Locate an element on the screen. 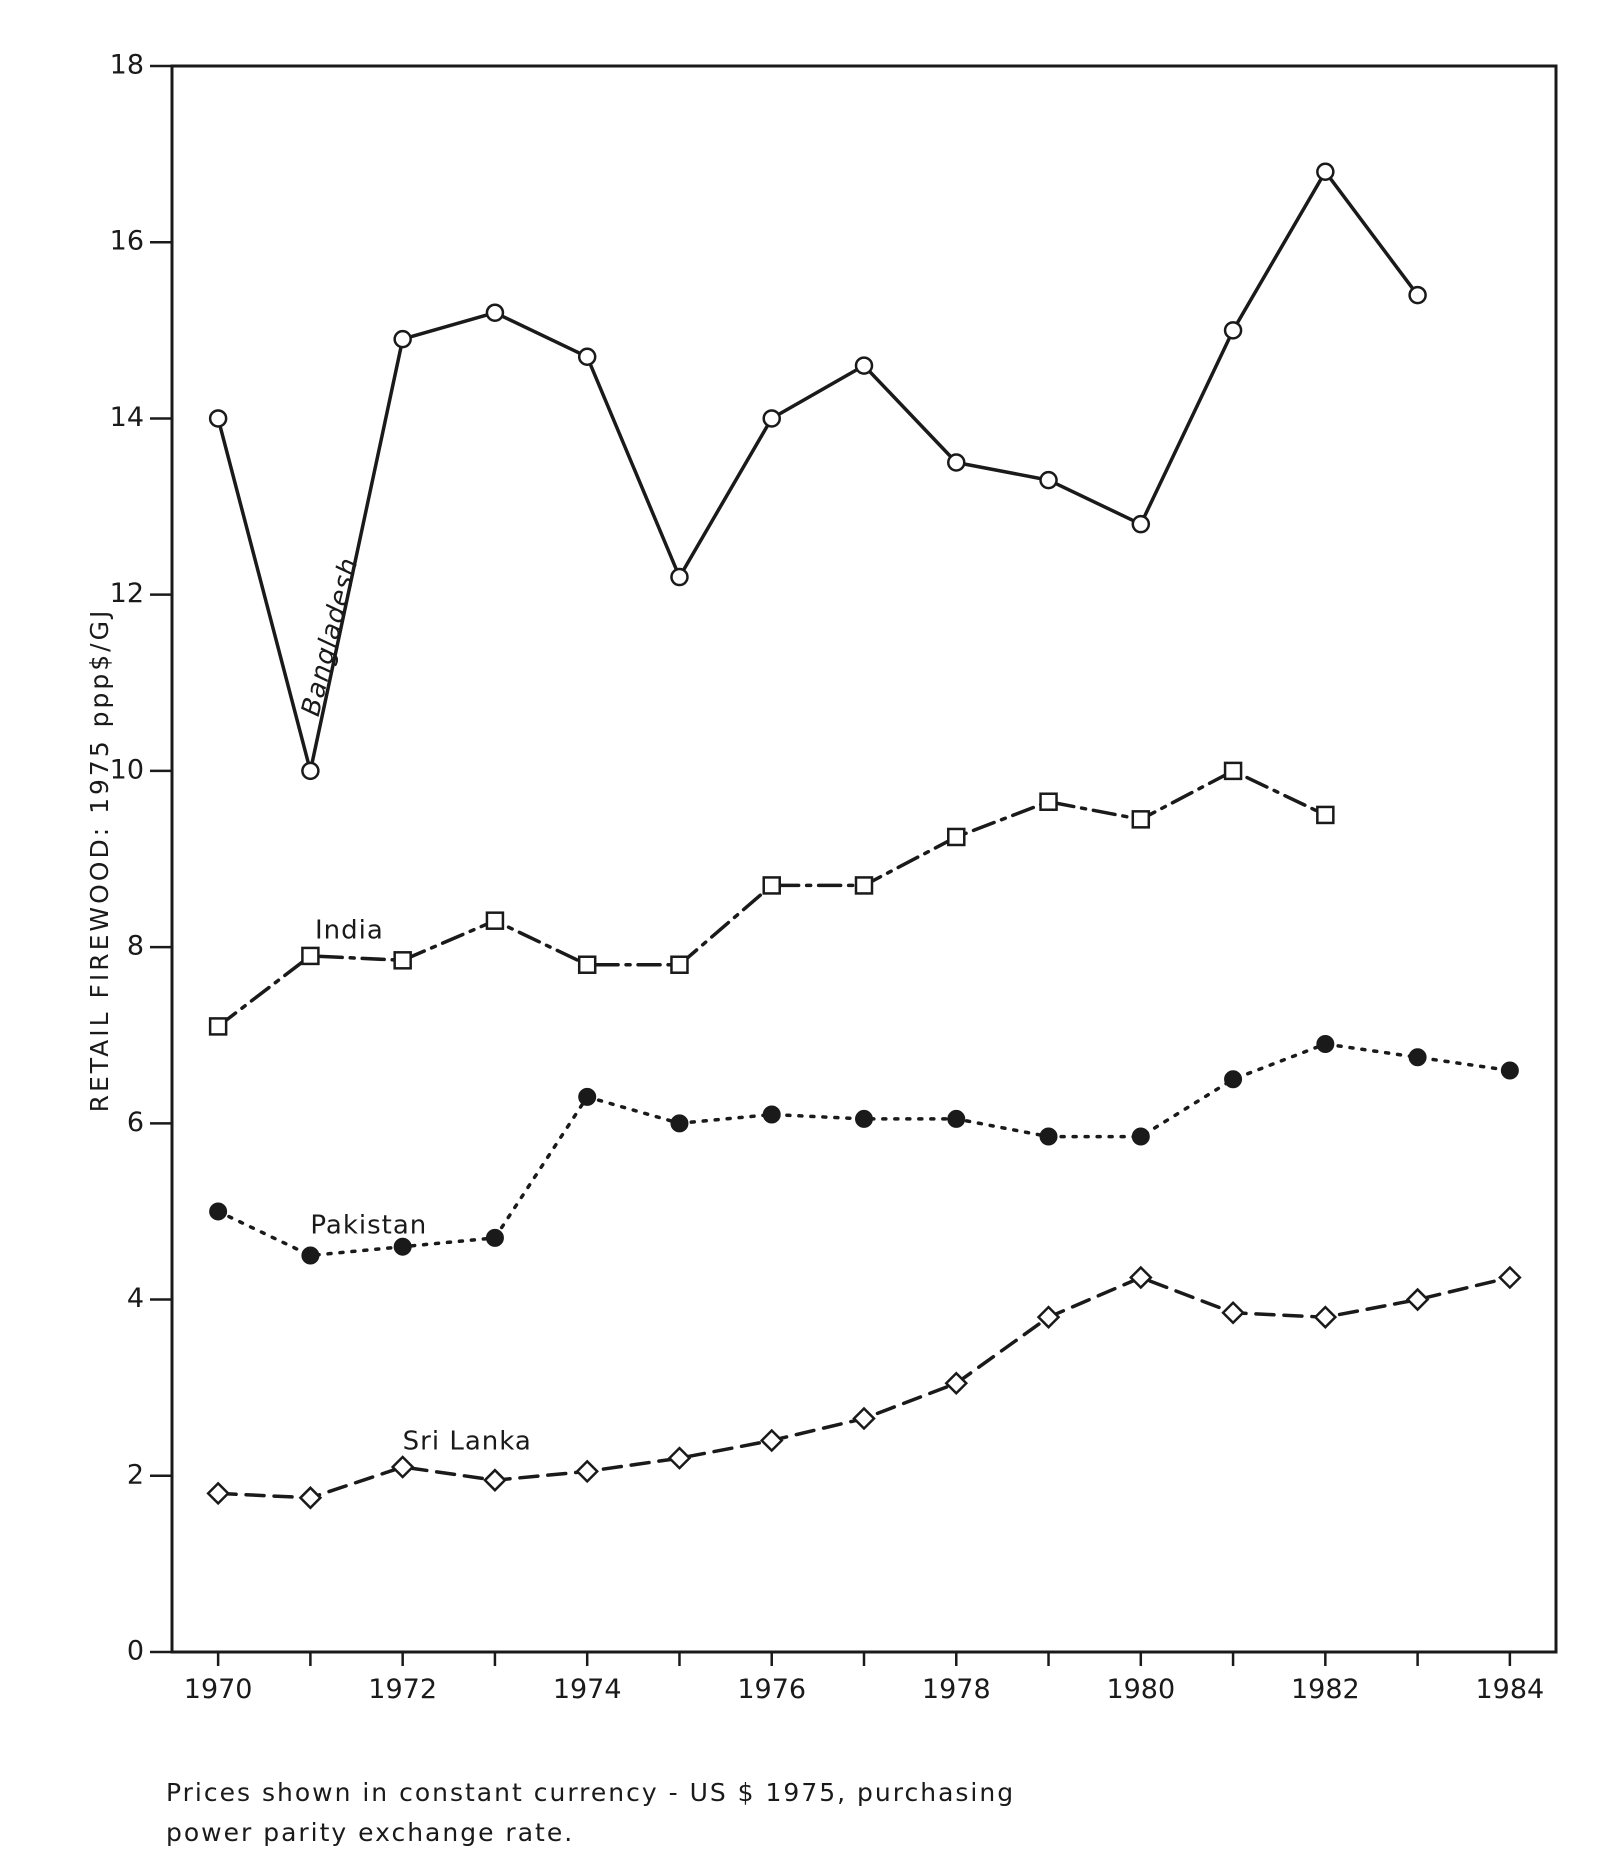  series-label-layer: Bangladesh India Pakistan Sri Lanka is located at coordinates (414, 1005).